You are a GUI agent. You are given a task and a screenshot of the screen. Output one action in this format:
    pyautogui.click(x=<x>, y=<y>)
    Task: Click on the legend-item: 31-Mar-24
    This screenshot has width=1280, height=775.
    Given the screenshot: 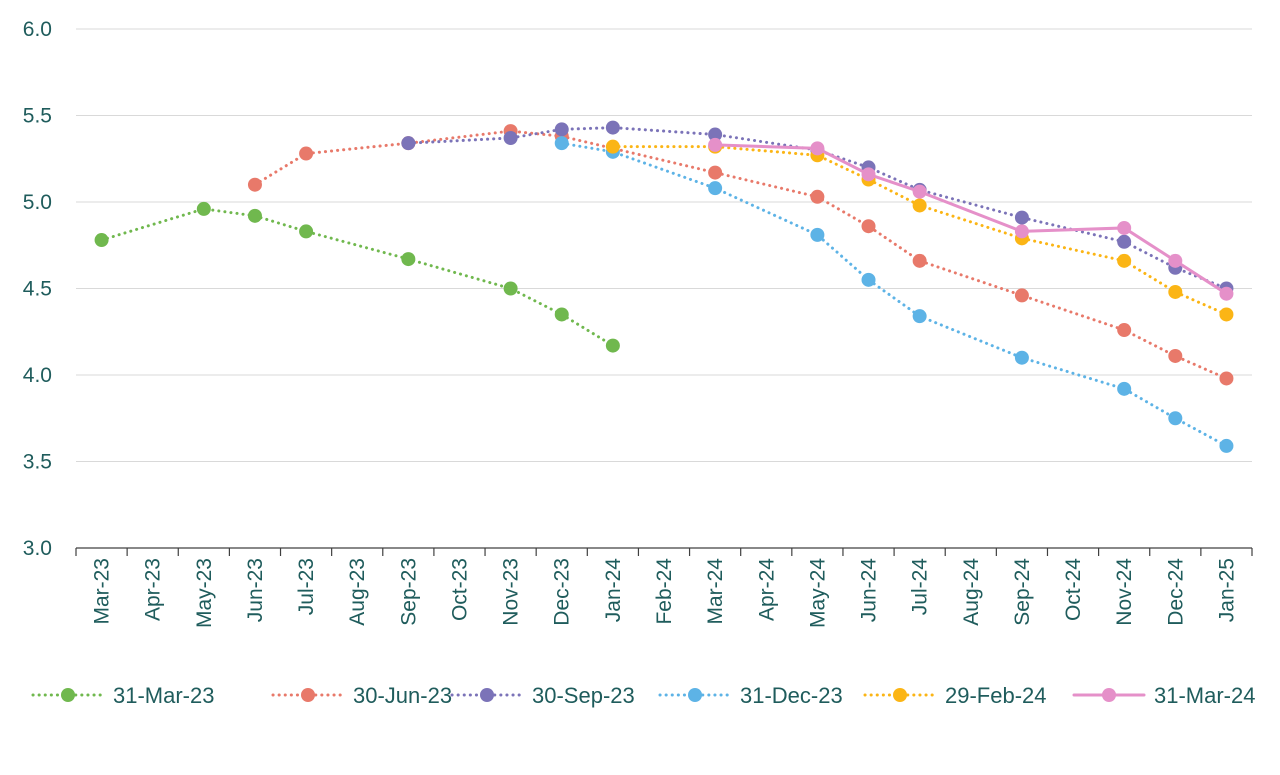 What is the action you would take?
    pyautogui.click(x=1163, y=695)
    